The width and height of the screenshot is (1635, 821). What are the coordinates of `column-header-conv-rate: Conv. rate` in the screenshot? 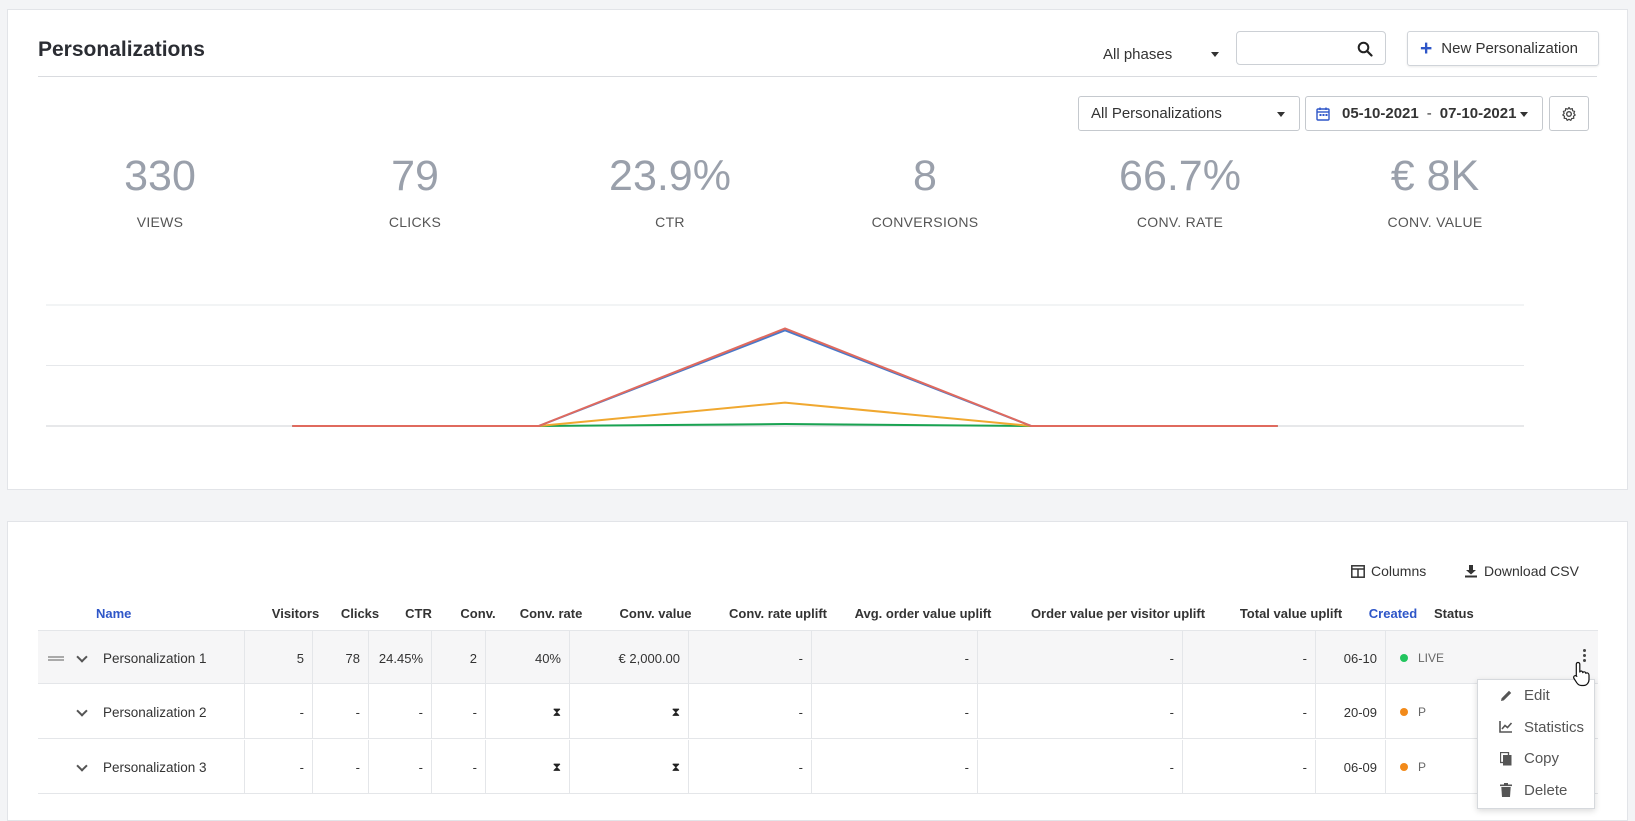 It's located at (551, 613).